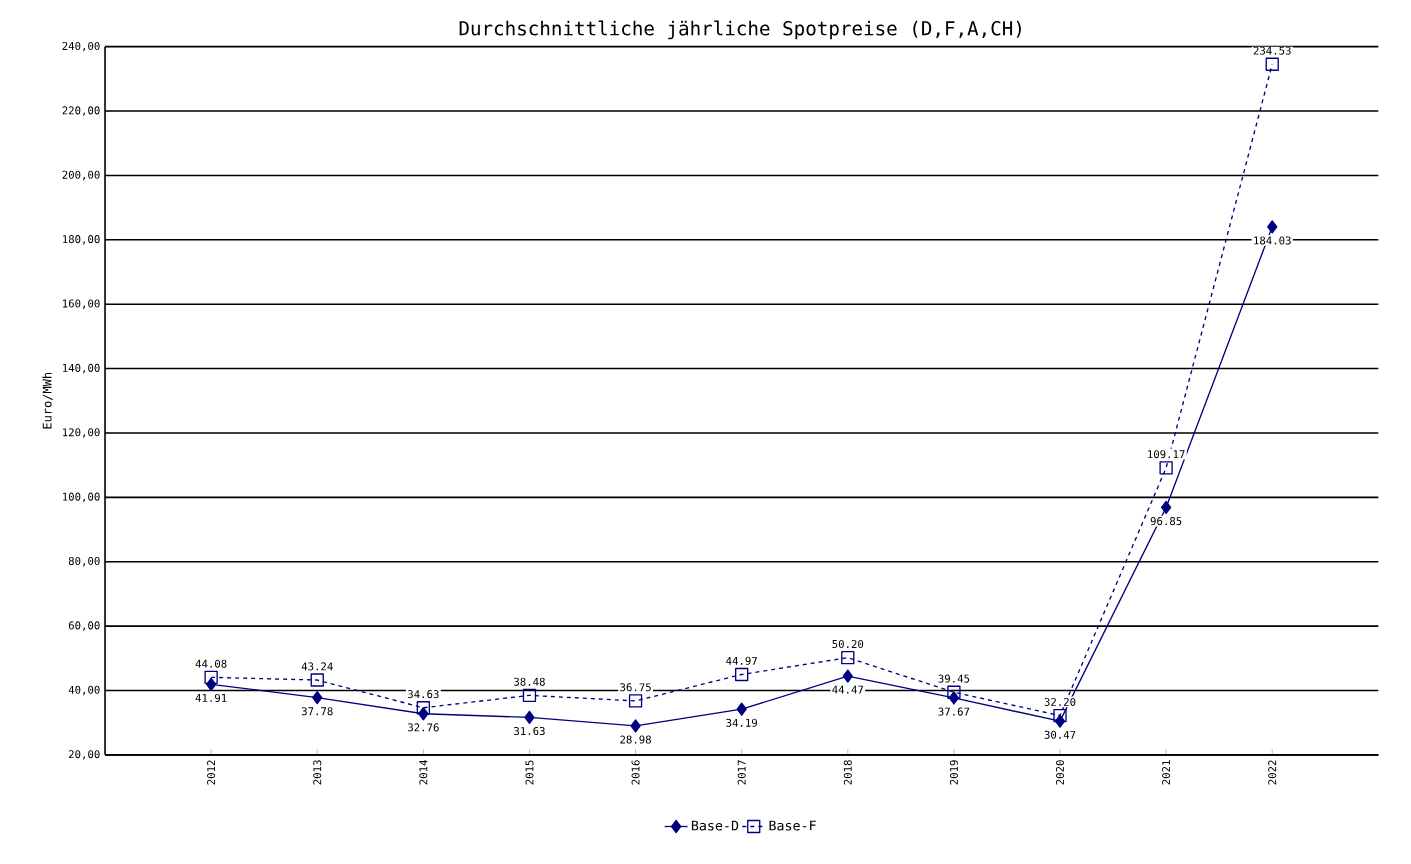  Describe the element at coordinates (741, 772) in the screenshot. I see `x-tick-label: 2017` at that location.